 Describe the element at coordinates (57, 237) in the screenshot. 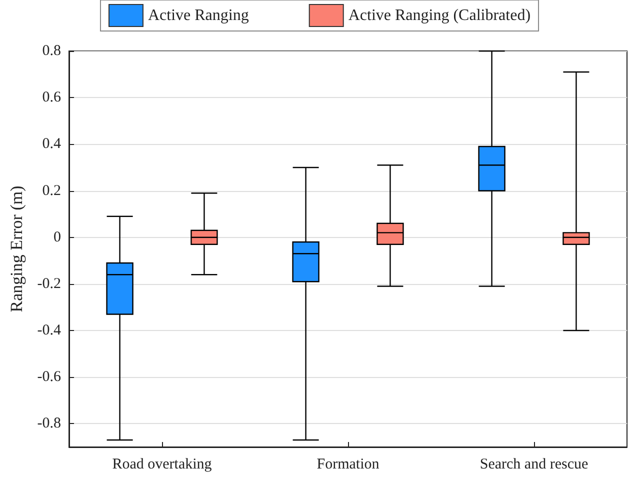

I see `y-tick-label: 0` at that location.